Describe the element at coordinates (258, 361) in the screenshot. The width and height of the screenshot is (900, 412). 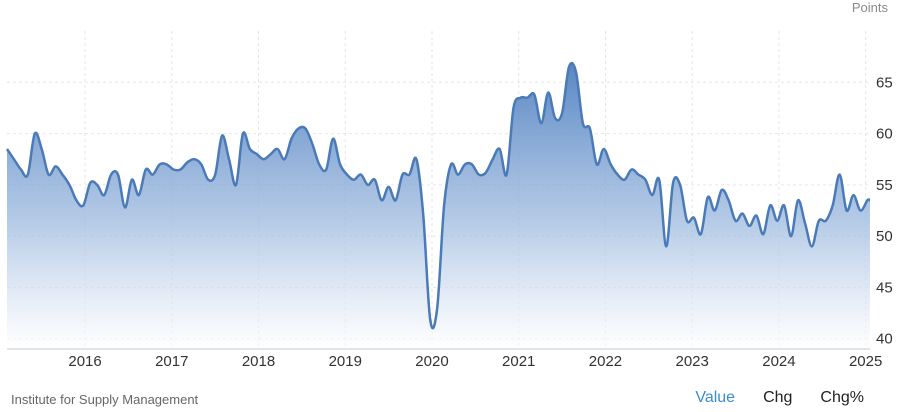
I see `x-tick-label: 2018` at that location.